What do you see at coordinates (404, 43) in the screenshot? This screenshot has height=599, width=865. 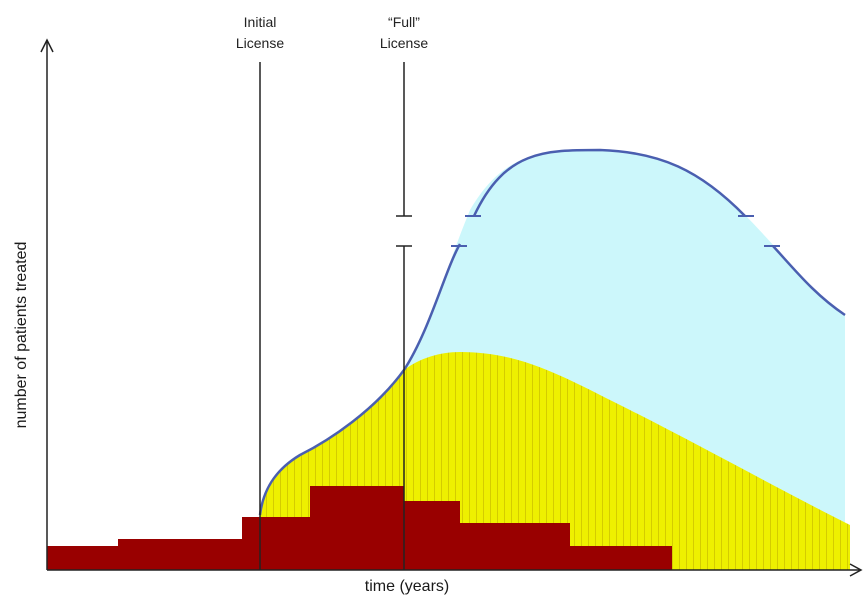 I see `full-license-label-line2: License` at bounding box center [404, 43].